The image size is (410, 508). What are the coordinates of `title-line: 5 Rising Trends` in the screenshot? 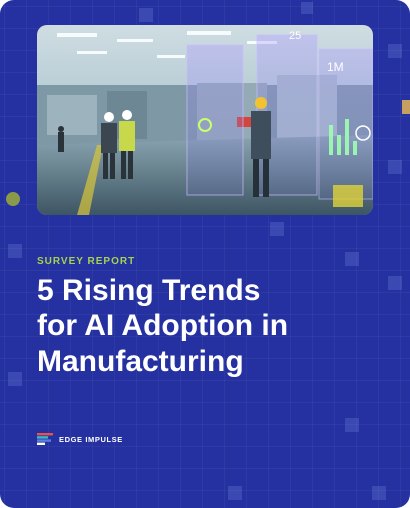 It's located at (149, 290).